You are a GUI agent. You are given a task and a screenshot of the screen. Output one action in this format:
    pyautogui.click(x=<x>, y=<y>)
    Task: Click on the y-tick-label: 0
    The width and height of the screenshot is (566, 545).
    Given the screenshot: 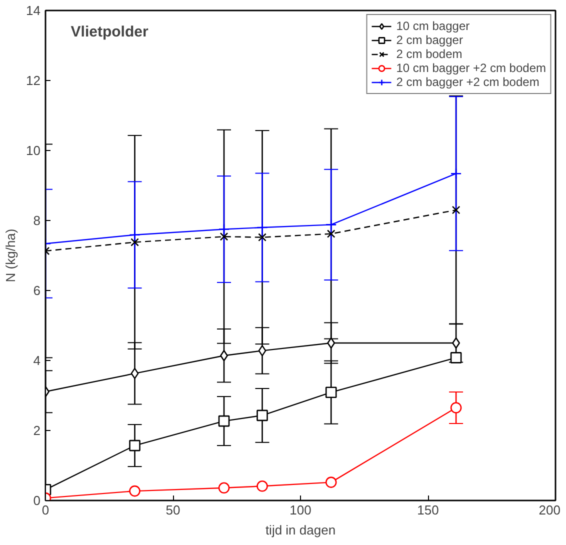 What is the action you would take?
    pyautogui.click(x=37, y=500)
    